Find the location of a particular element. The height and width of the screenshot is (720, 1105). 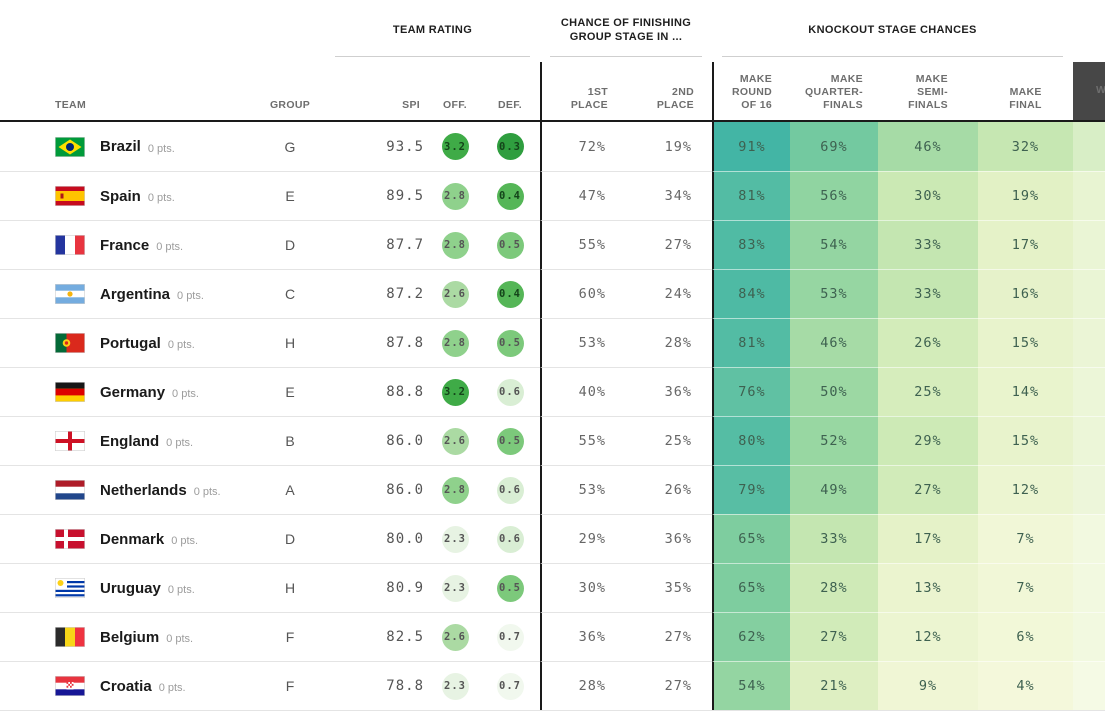

team-name: Denmark is located at coordinates (132, 539).